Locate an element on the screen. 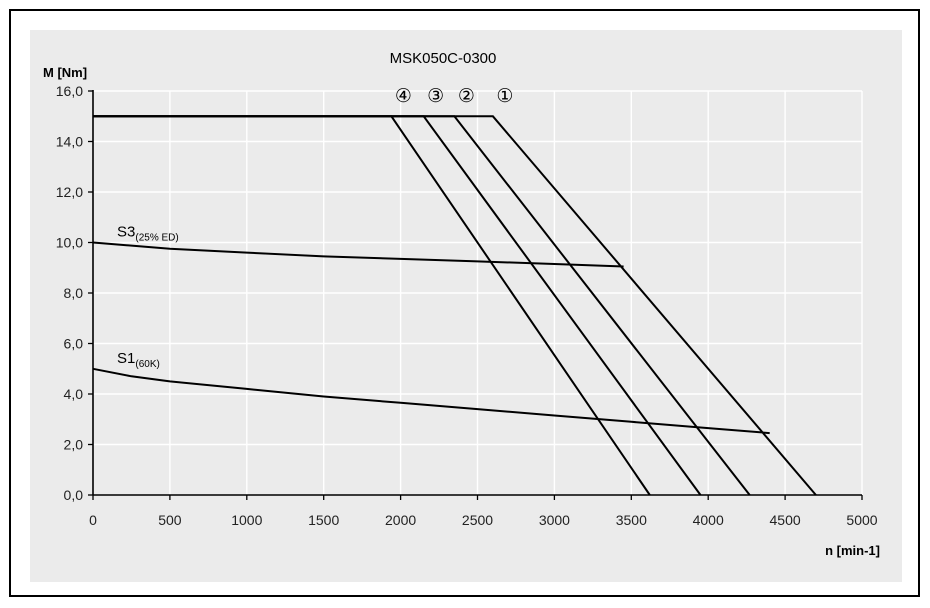 This screenshot has width=930, height=608. y-tick-label: 6,0 is located at coordinates (74, 344).